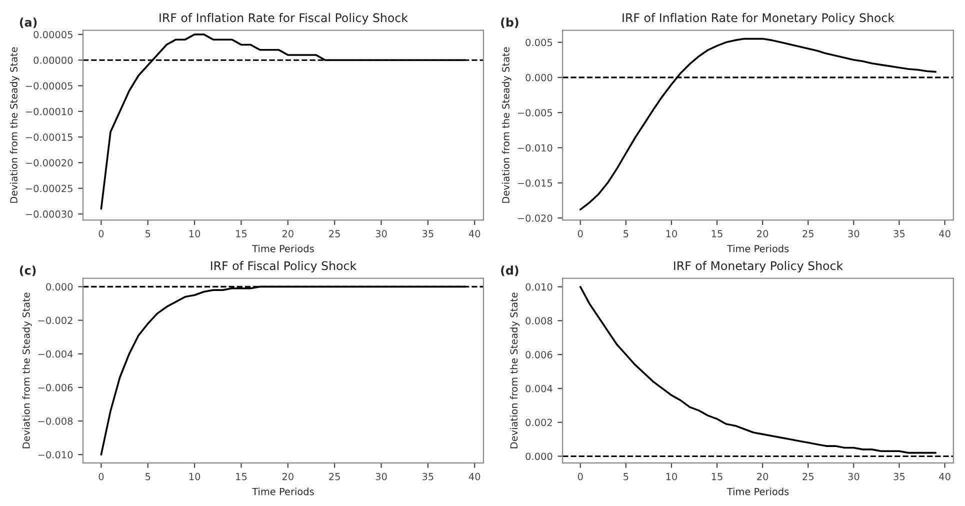 Image resolution: width=965 pixels, height=506 pixels. I want to click on chart-title: IRF of Inflation Rate for Fiscal Policy Shock, so click(284, 18).